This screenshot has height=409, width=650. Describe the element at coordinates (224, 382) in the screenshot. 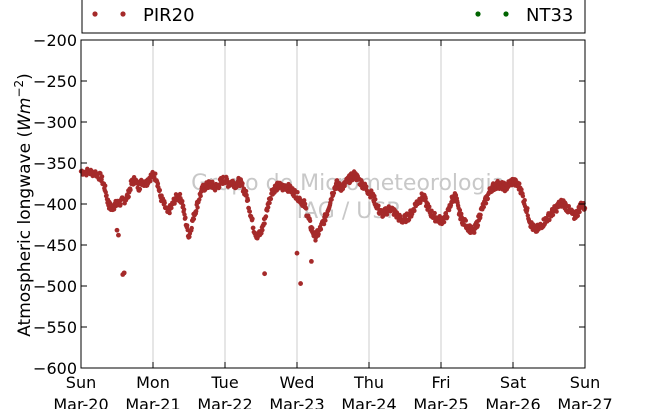

I see `x-tick-label-day: Tue` at that location.